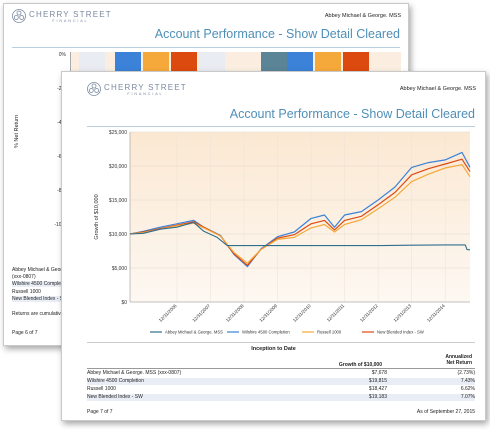 This screenshot has width=490, height=431. I want to click on legend-row: (xxx-0807), so click(24, 277).